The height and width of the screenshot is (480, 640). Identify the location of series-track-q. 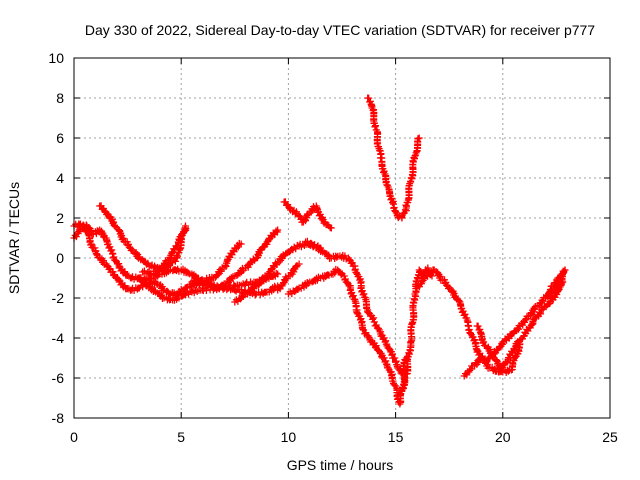
(498, 349).